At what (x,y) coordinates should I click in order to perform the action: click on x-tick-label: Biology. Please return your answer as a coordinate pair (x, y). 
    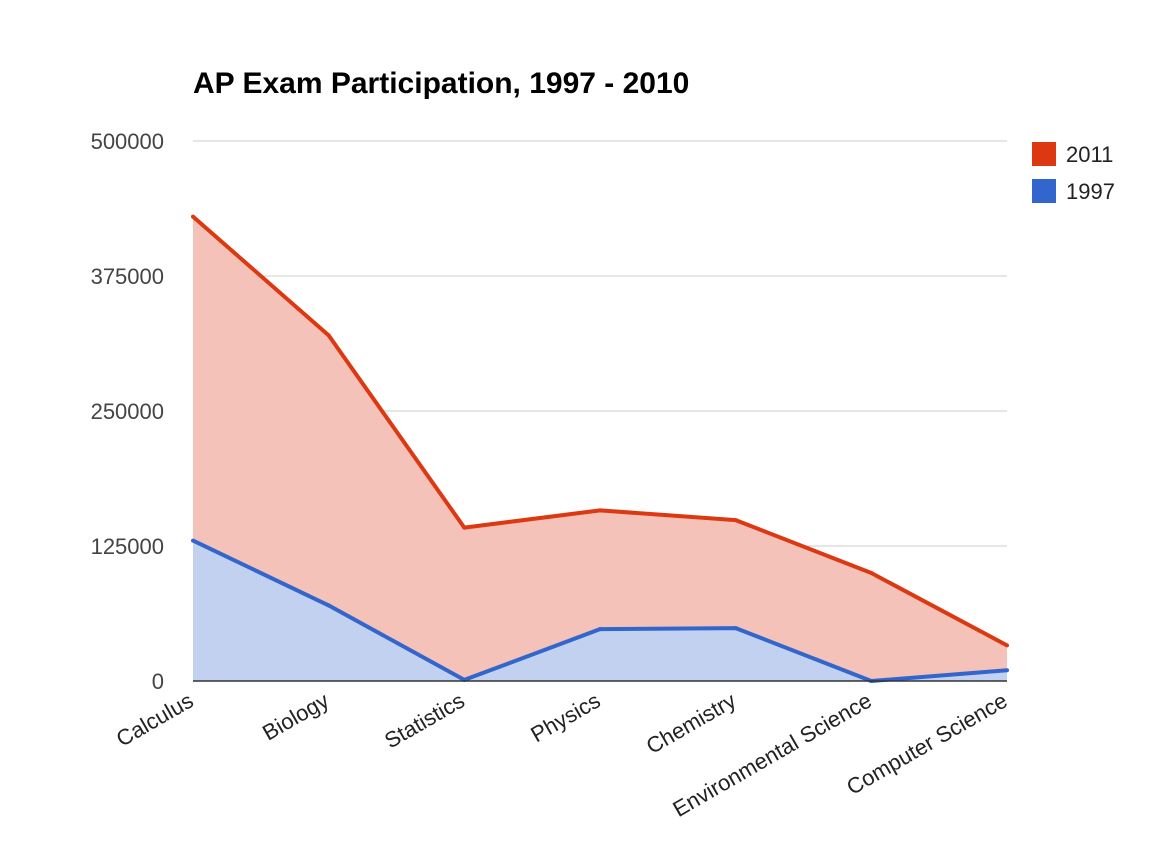
    Looking at the image, I should click on (295, 717).